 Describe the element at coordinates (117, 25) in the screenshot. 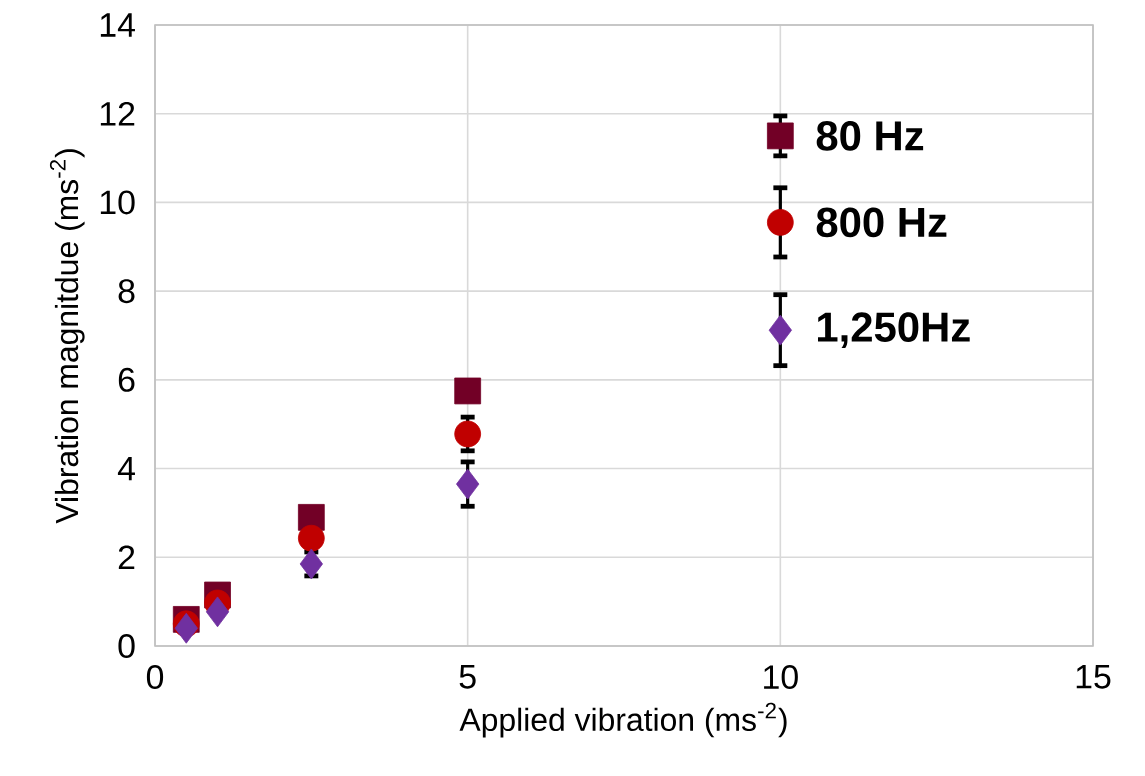

I see `y-tick-label: 14` at that location.